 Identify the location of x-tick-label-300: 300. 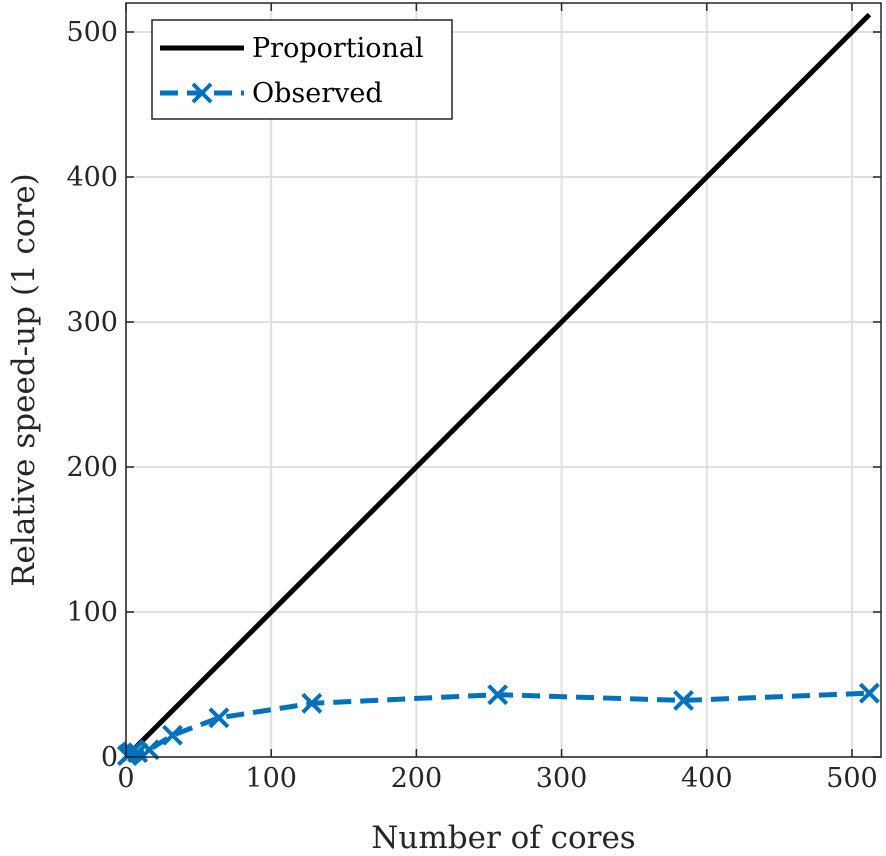
(562, 778).